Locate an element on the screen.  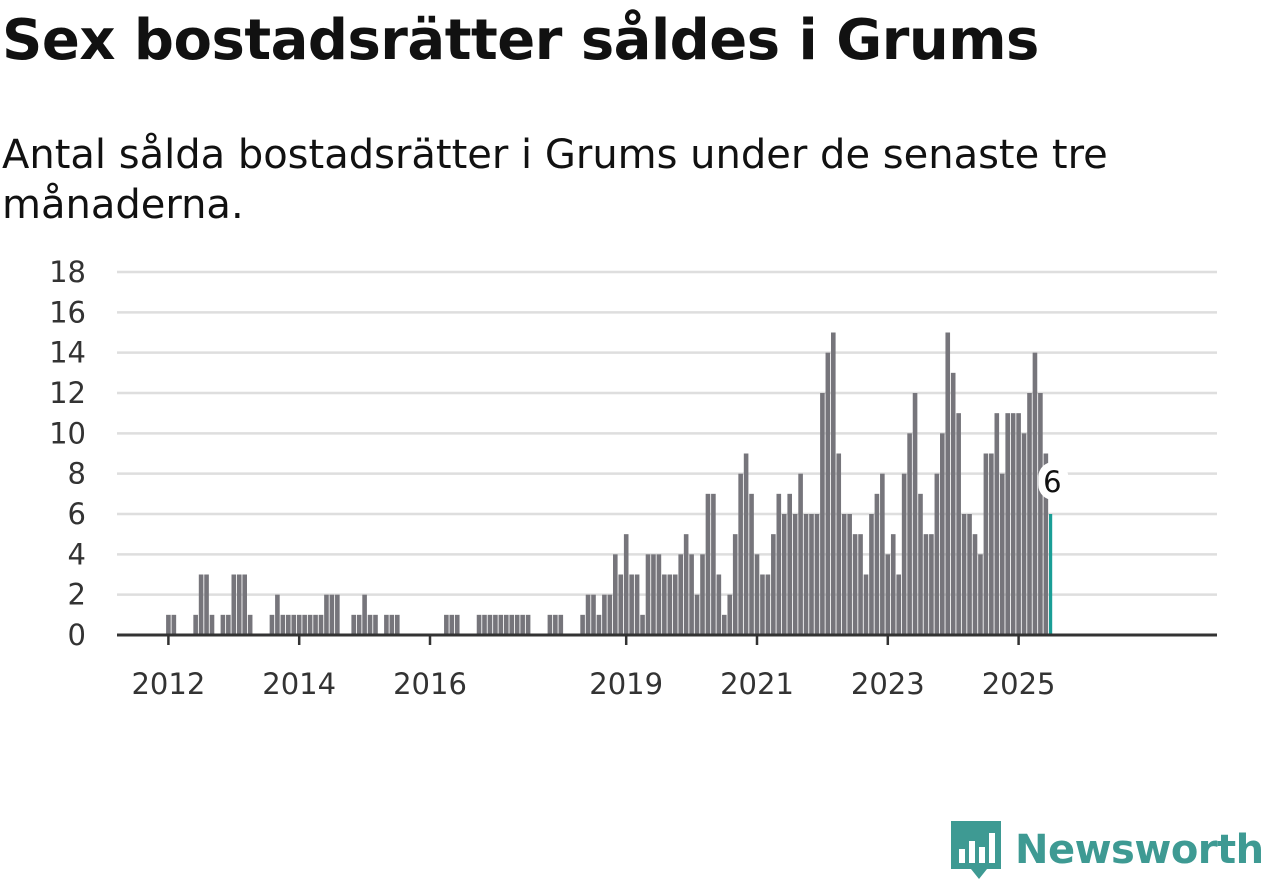
y-tick-label: 18 is located at coordinates (67, 272).